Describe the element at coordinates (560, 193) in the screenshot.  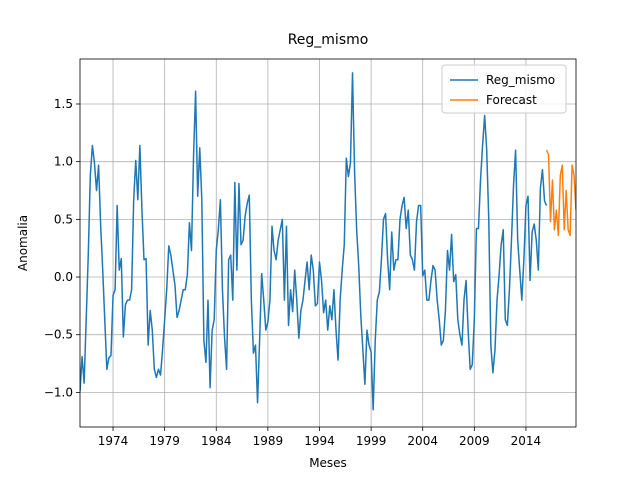
I see `data-line` at that location.